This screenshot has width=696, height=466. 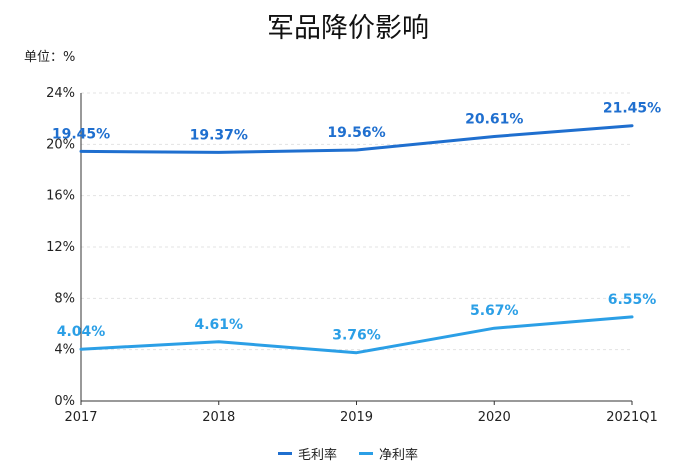 What do you see at coordinates (60, 93) in the screenshot?
I see `y-tick-label-24: 24%` at bounding box center [60, 93].